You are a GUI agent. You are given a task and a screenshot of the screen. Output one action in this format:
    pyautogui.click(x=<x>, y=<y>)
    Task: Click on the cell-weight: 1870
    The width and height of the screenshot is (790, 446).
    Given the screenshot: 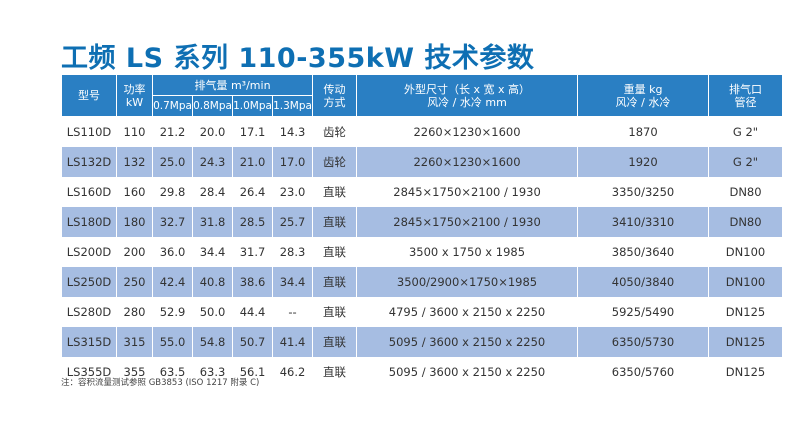 What is the action you would take?
    pyautogui.click(x=643, y=131)
    